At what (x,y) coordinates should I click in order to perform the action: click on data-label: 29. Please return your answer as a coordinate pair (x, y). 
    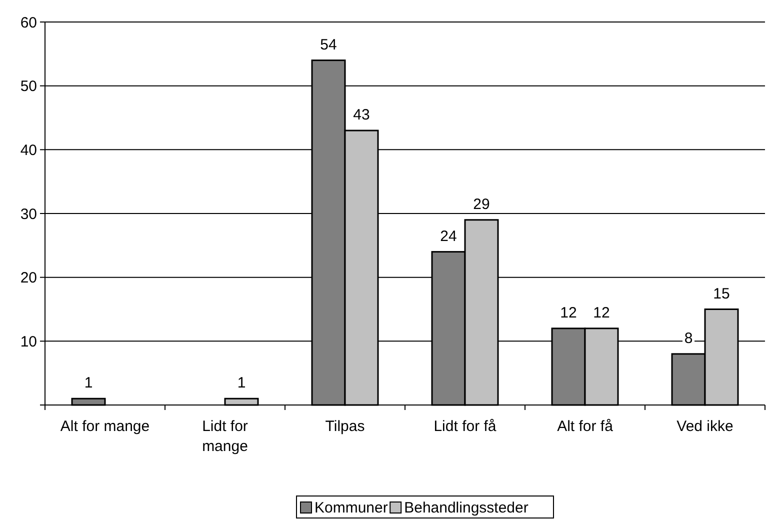
    Looking at the image, I should click on (481, 204).